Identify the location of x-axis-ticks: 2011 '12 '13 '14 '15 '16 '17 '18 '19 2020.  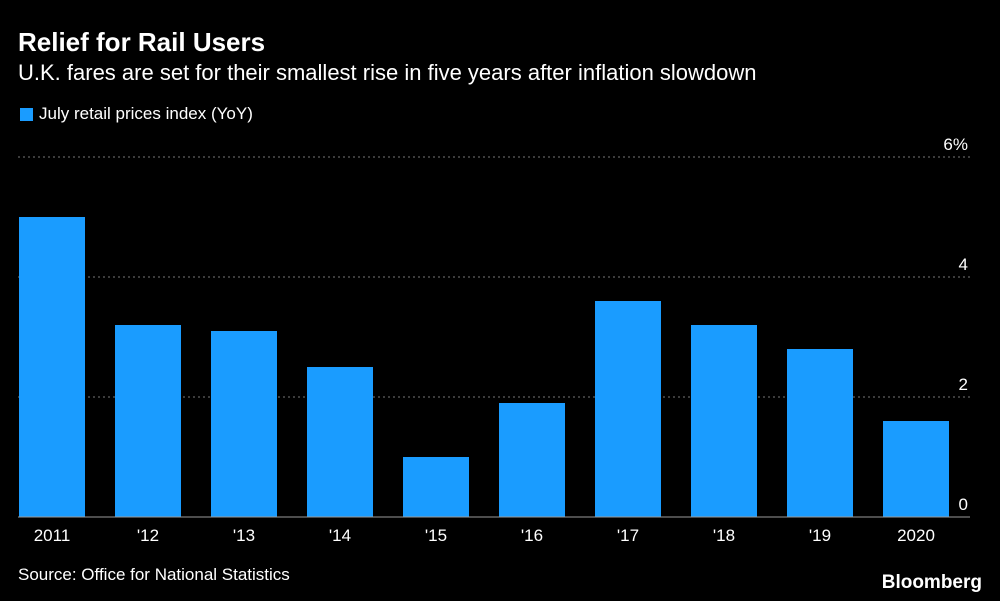
(484, 535).